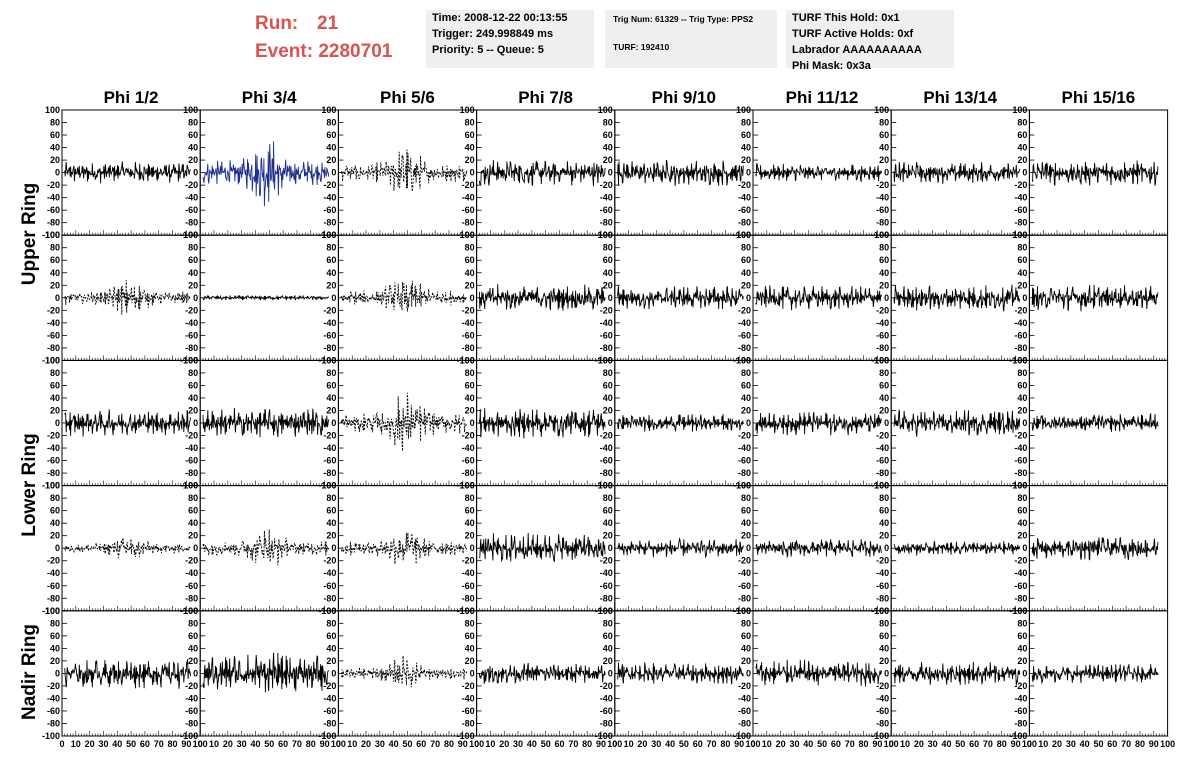 This screenshot has height=772, width=1196. Describe the element at coordinates (545, 97) in the screenshot. I see `column-header: Phi 7/8` at that location.